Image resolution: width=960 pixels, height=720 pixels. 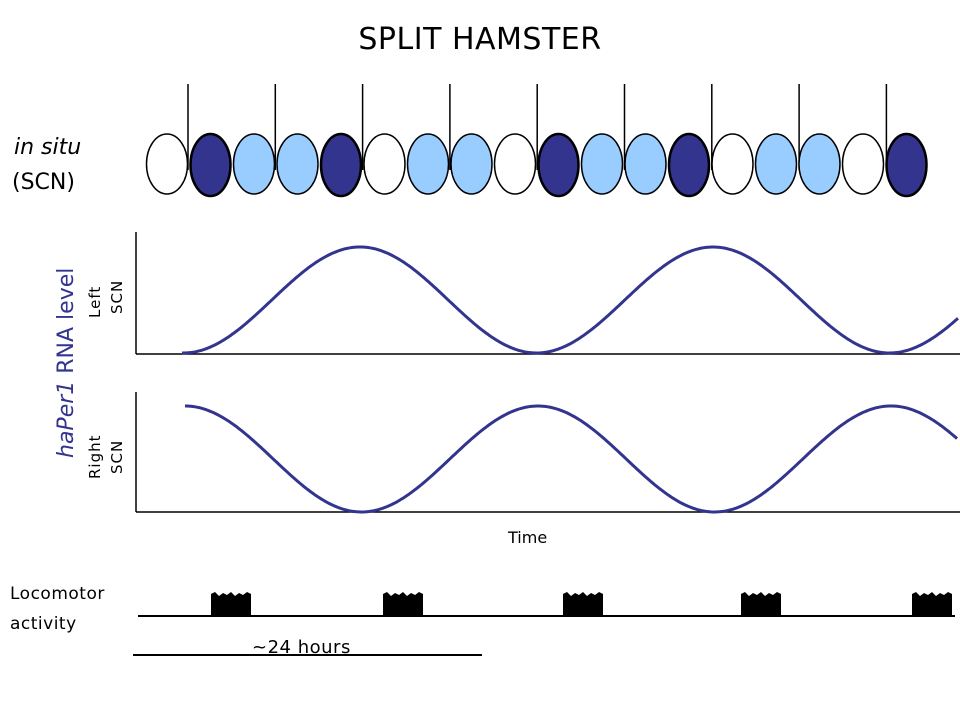 I want to click on left-scn-axes, so click(x=547, y=293).